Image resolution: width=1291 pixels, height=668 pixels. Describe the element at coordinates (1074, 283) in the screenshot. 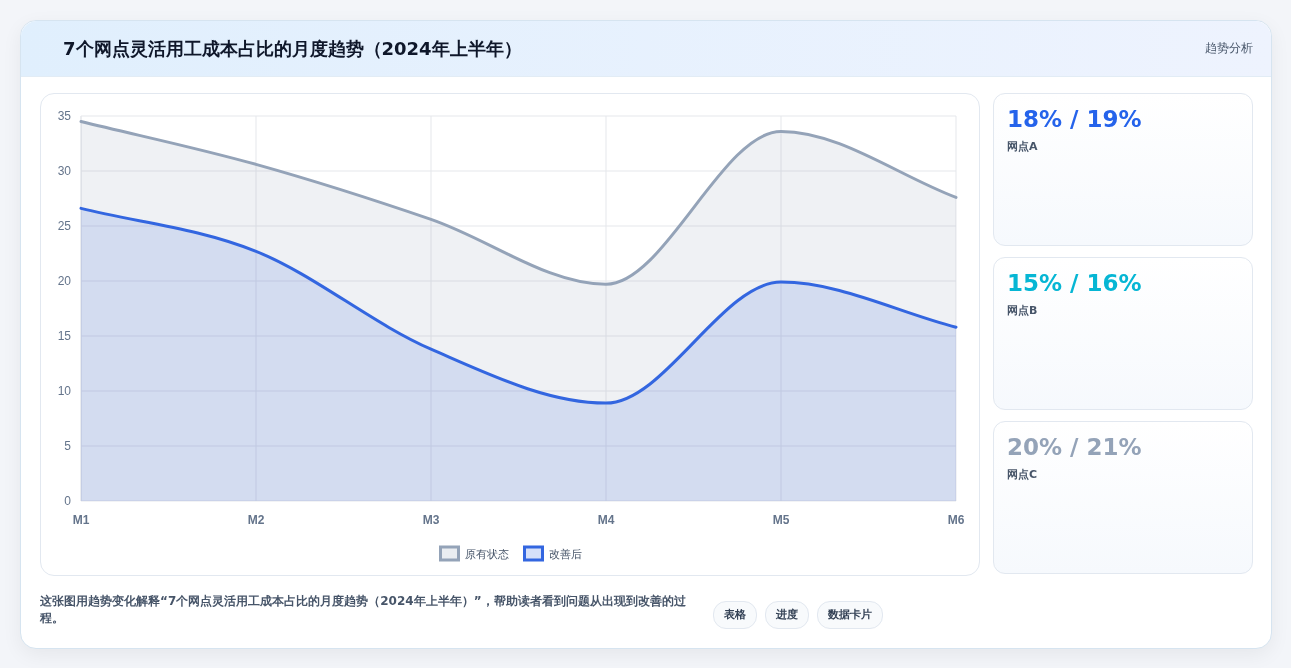

I see `text: 15% / 16%` at that location.